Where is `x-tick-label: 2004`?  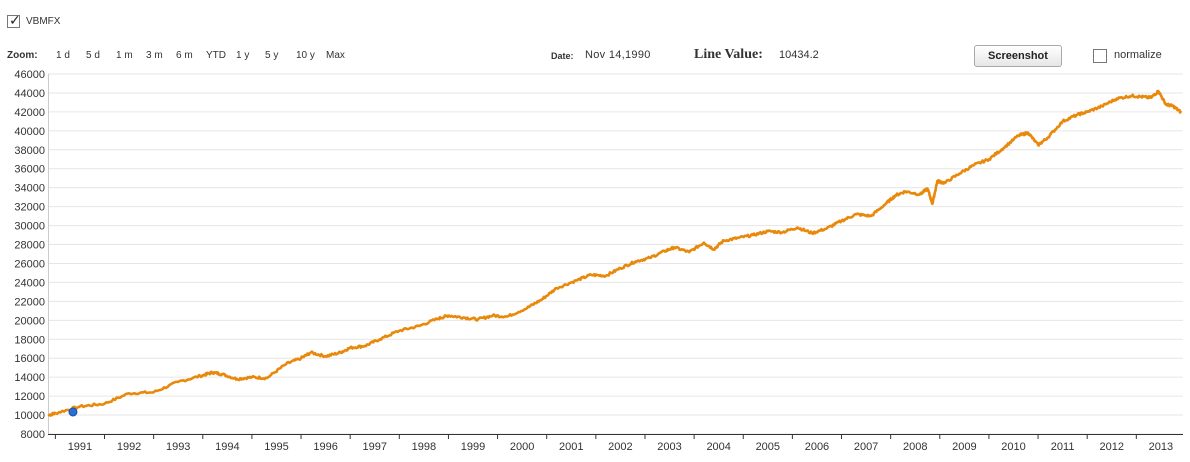 x-tick-label: 2004 is located at coordinates (718, 447).